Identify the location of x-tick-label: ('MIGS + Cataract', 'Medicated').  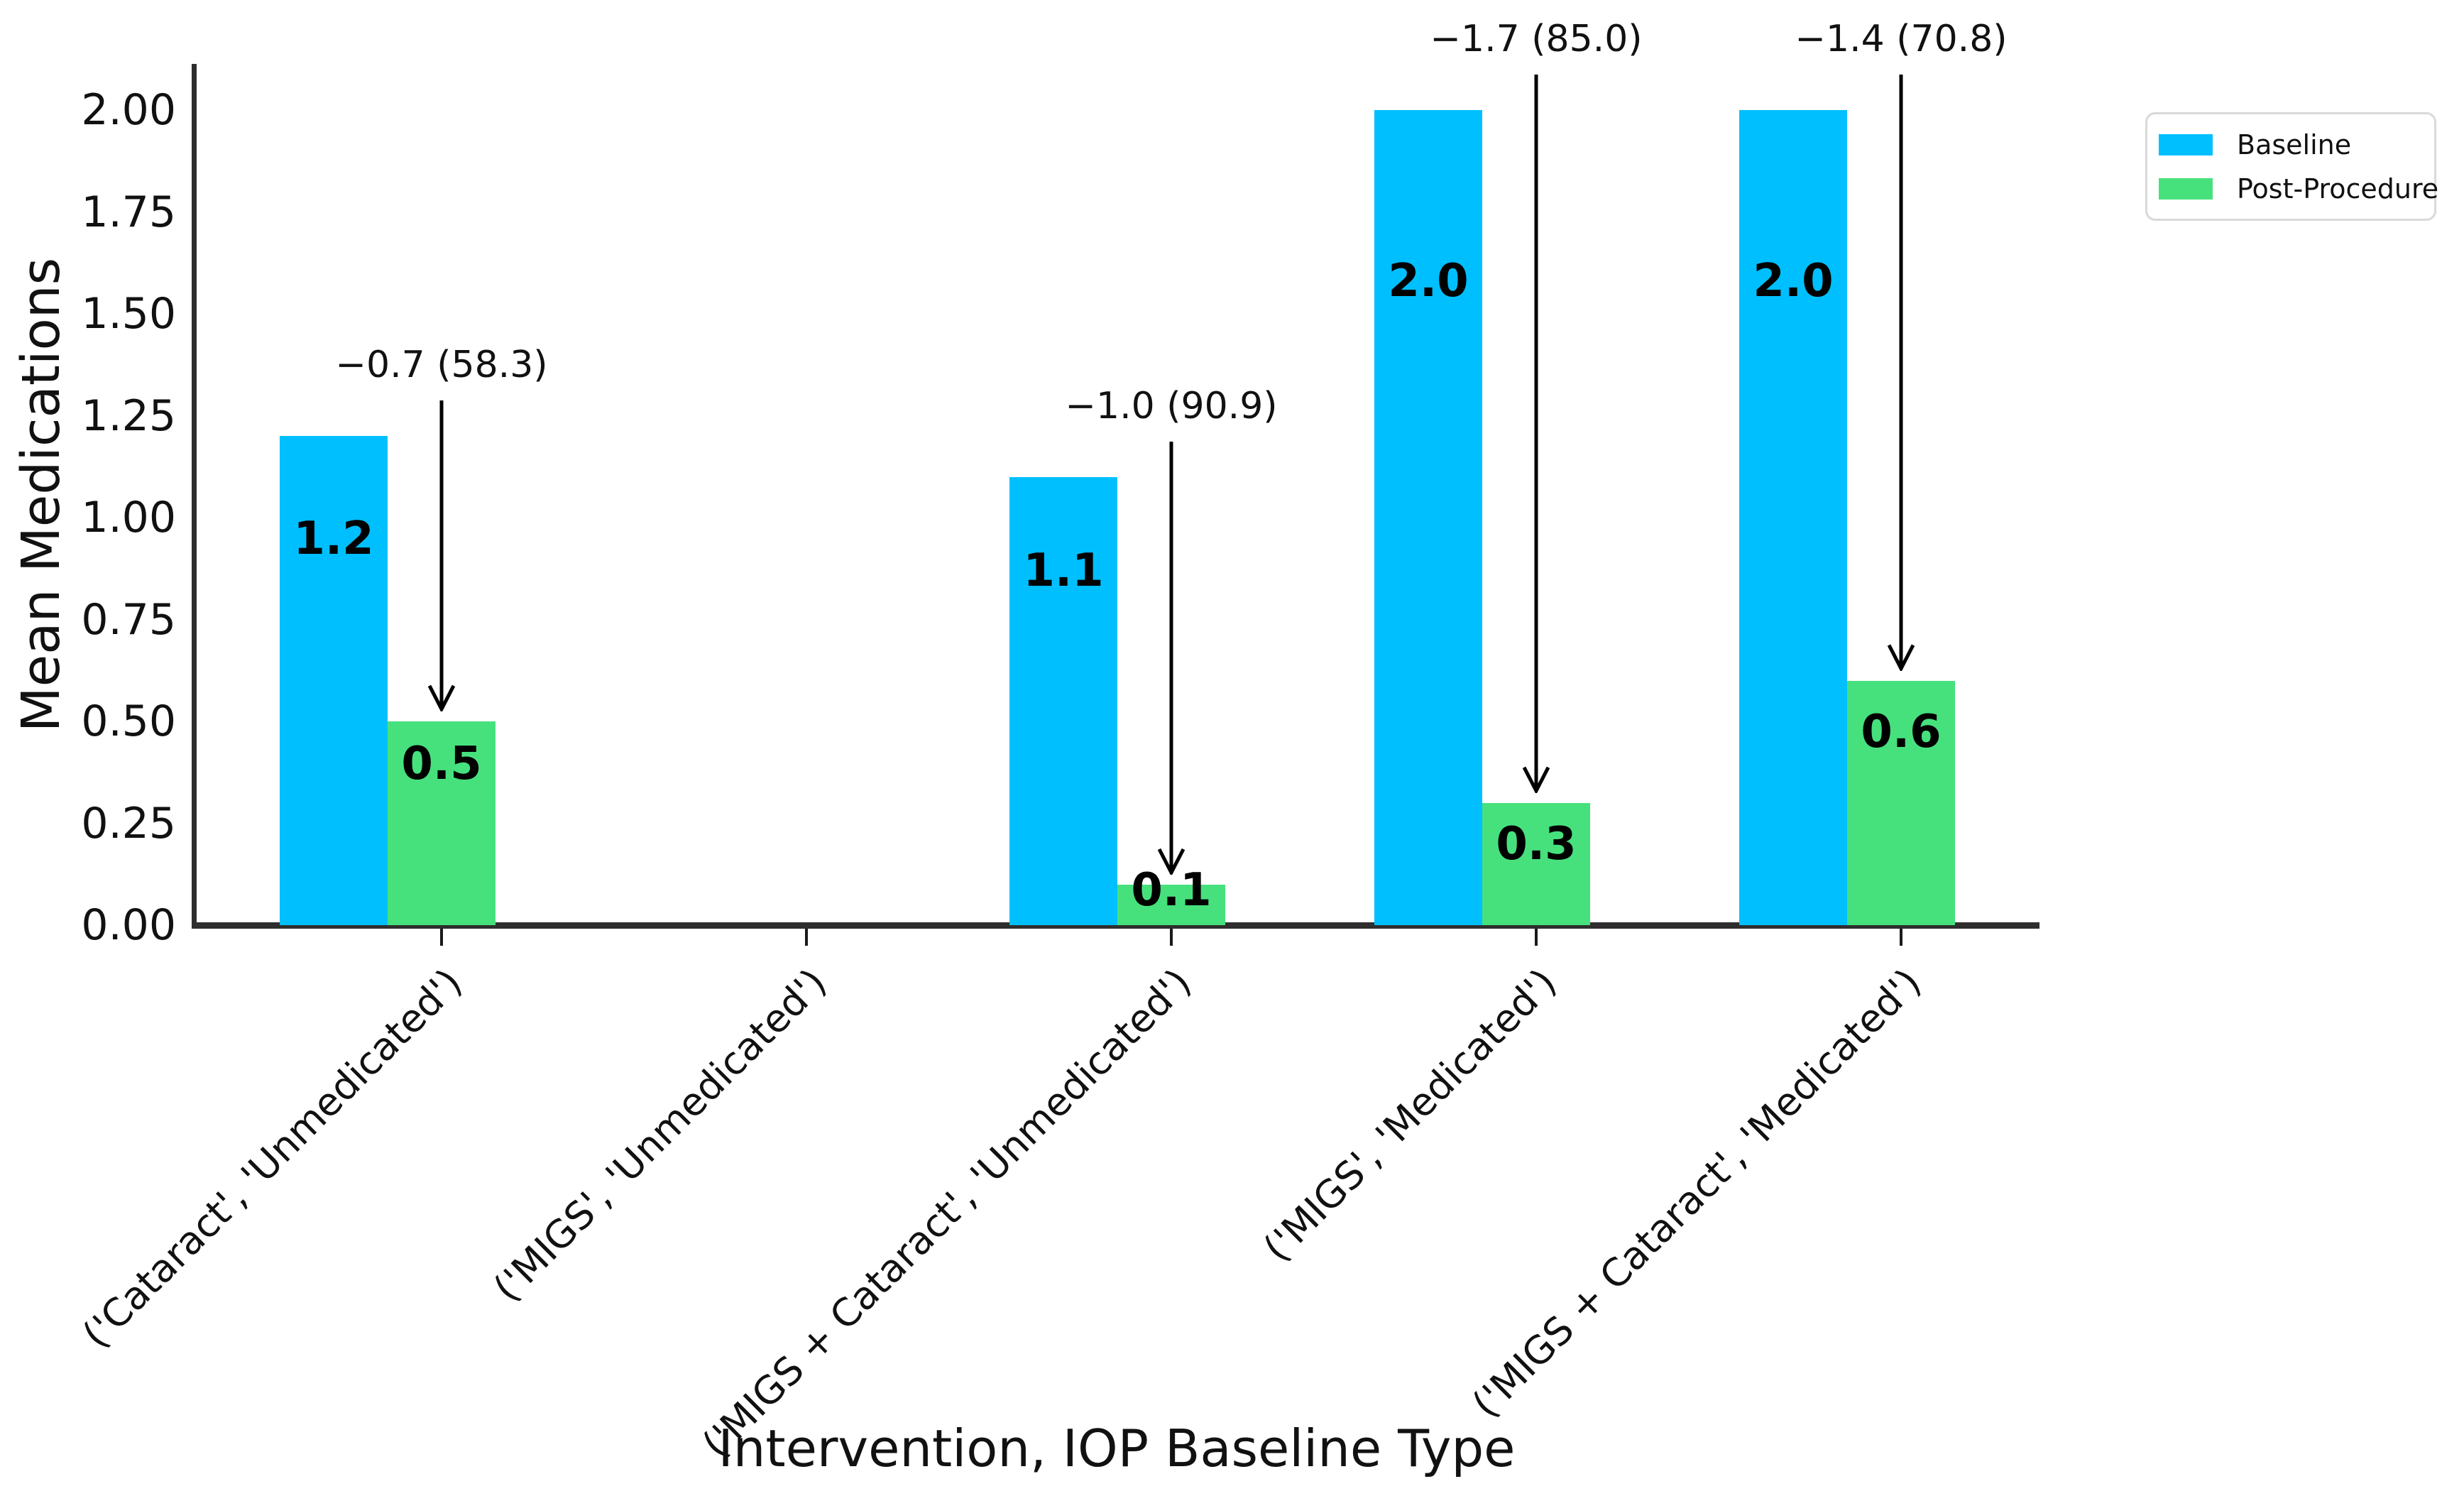
(1696, 1193).